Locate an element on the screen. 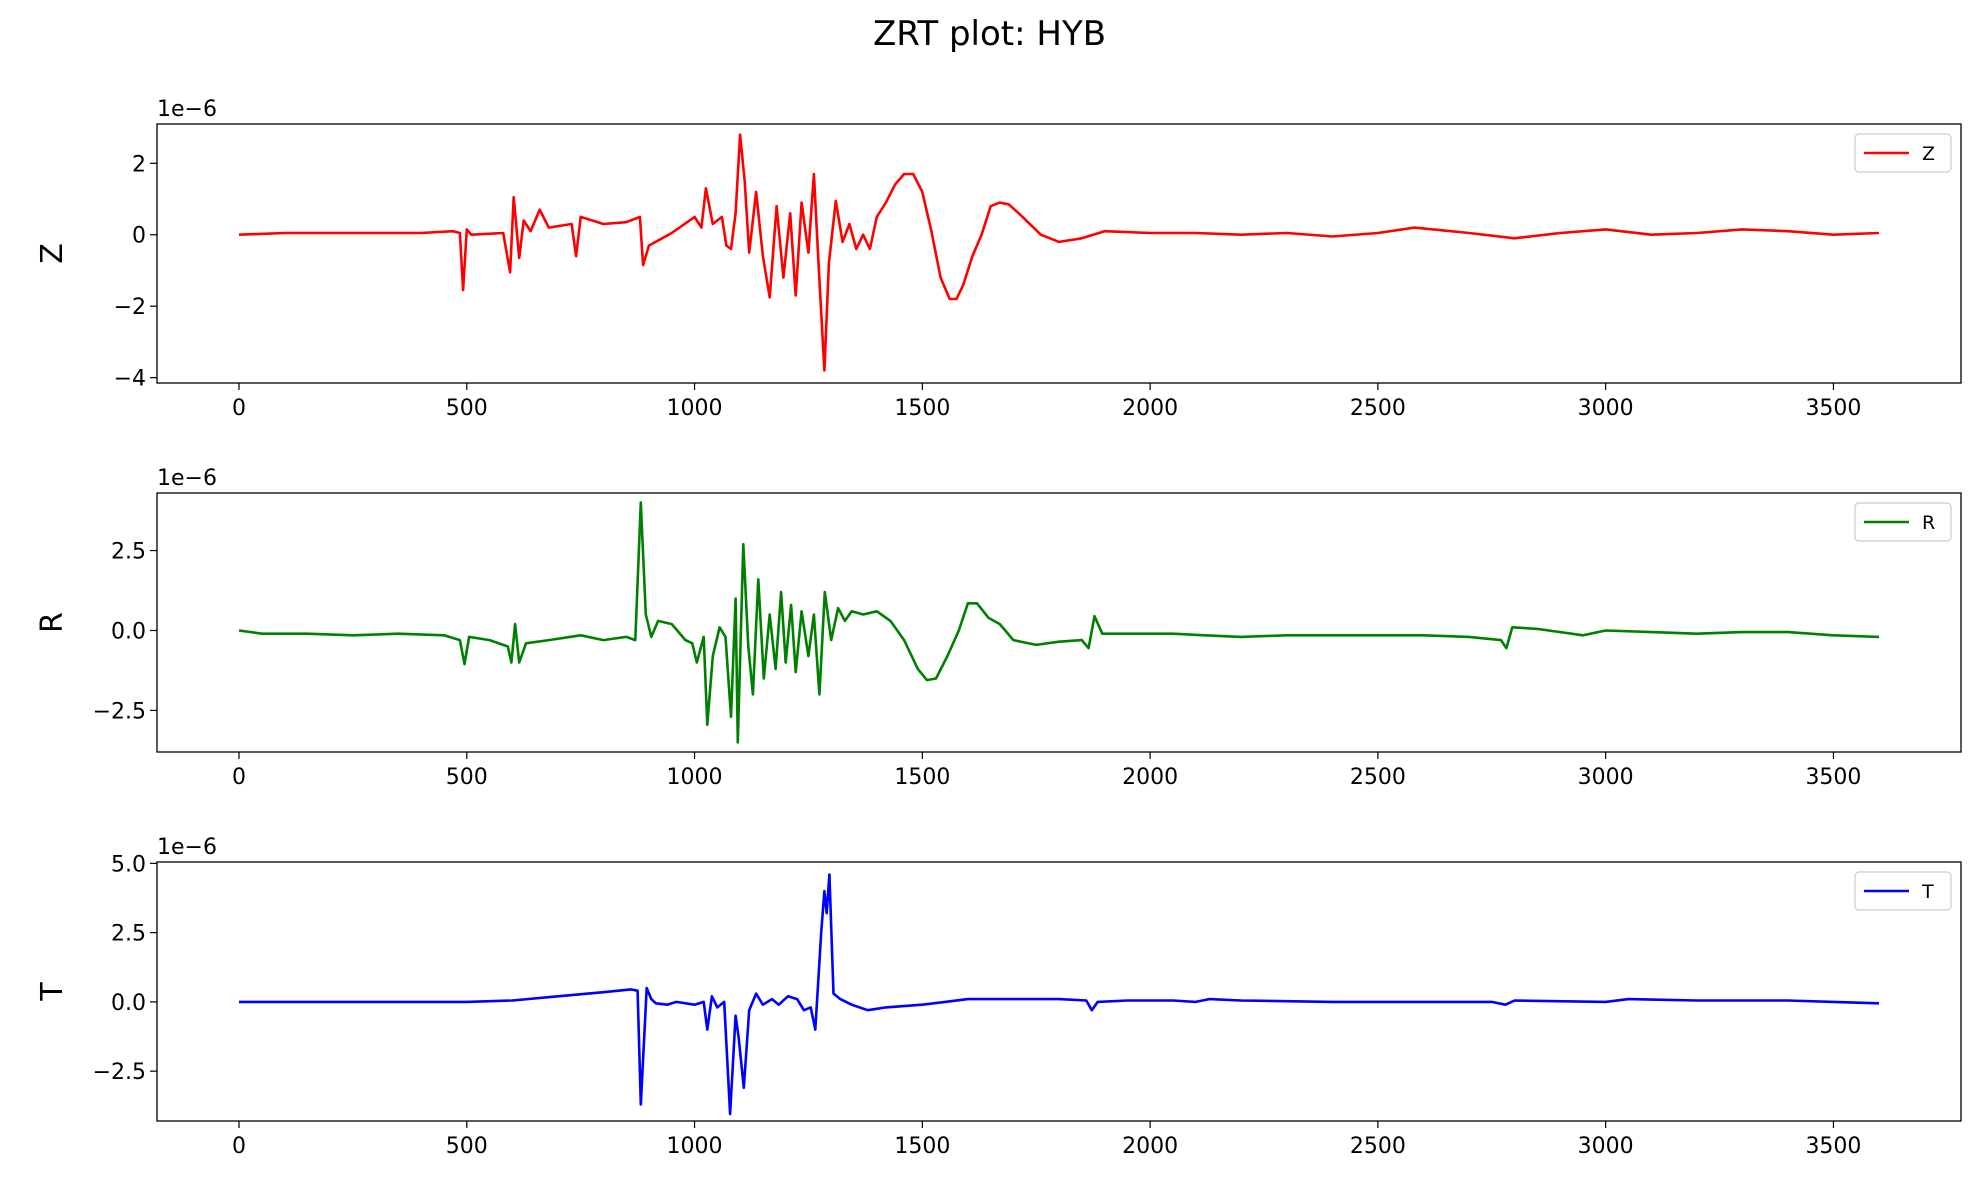  x-tick-label-t: 3500 is located at coordinates (1833, 1146).